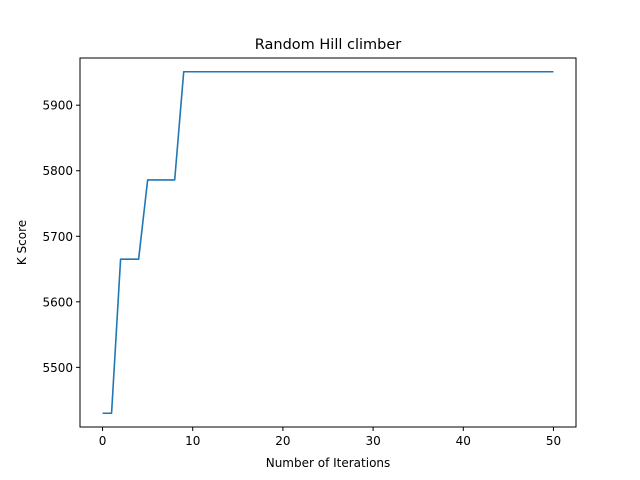  Describe the element at coordinates (57, 237) in the screenshot. I see `y-tick-label: 5700` at that location.